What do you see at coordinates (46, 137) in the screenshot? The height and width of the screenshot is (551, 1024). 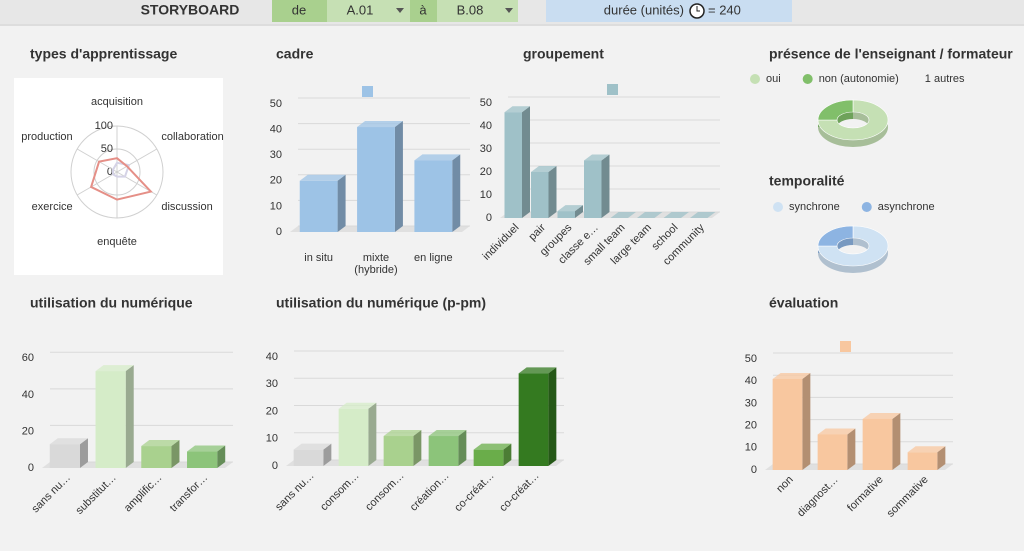 I see `axis-label: production` at bounding box center [46, 137].